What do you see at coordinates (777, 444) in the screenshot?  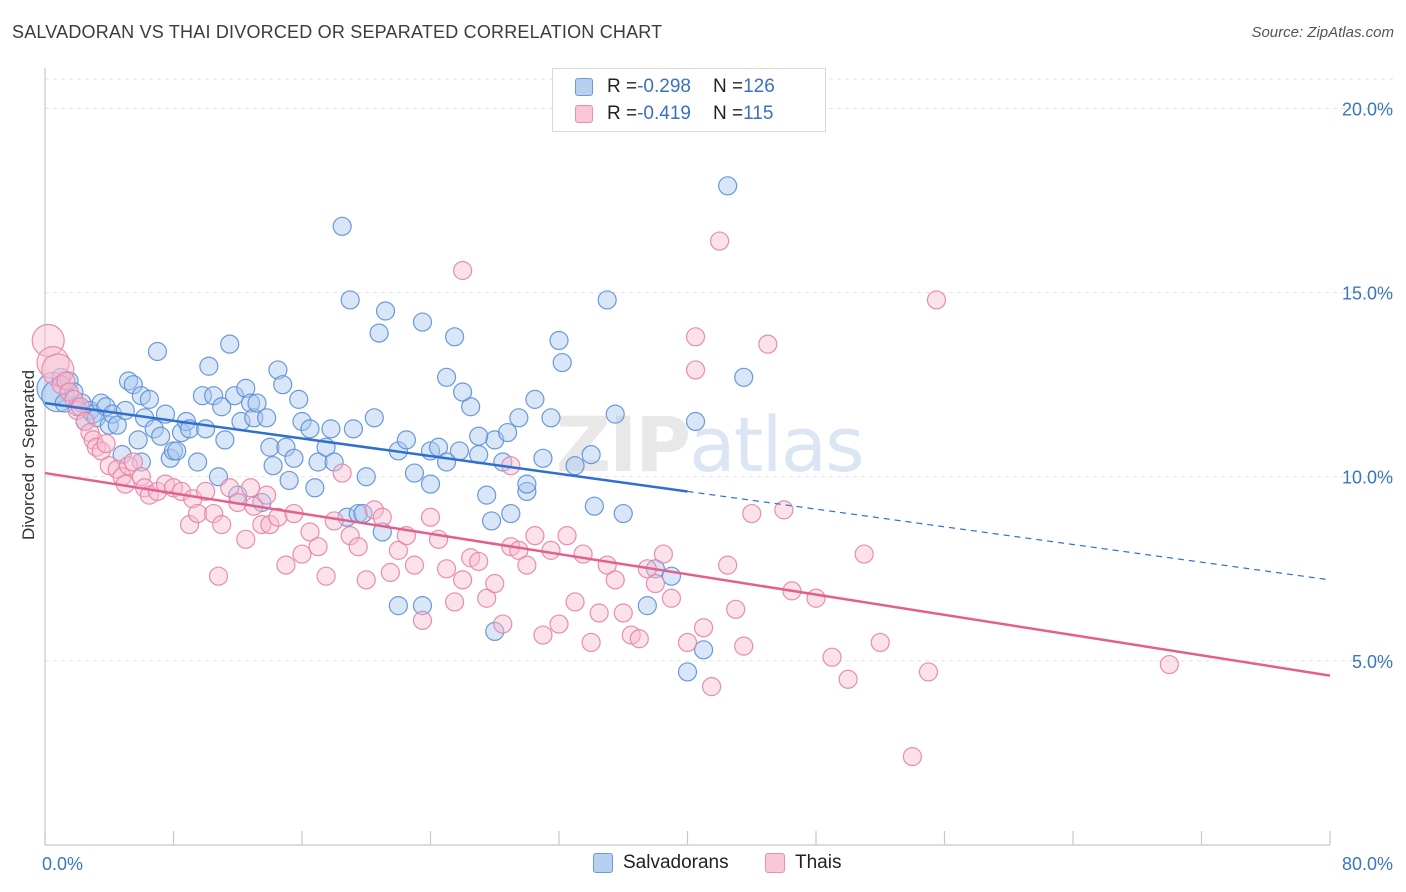 I see `watermark-atlas: atlas` at bounding box center [777, 444].